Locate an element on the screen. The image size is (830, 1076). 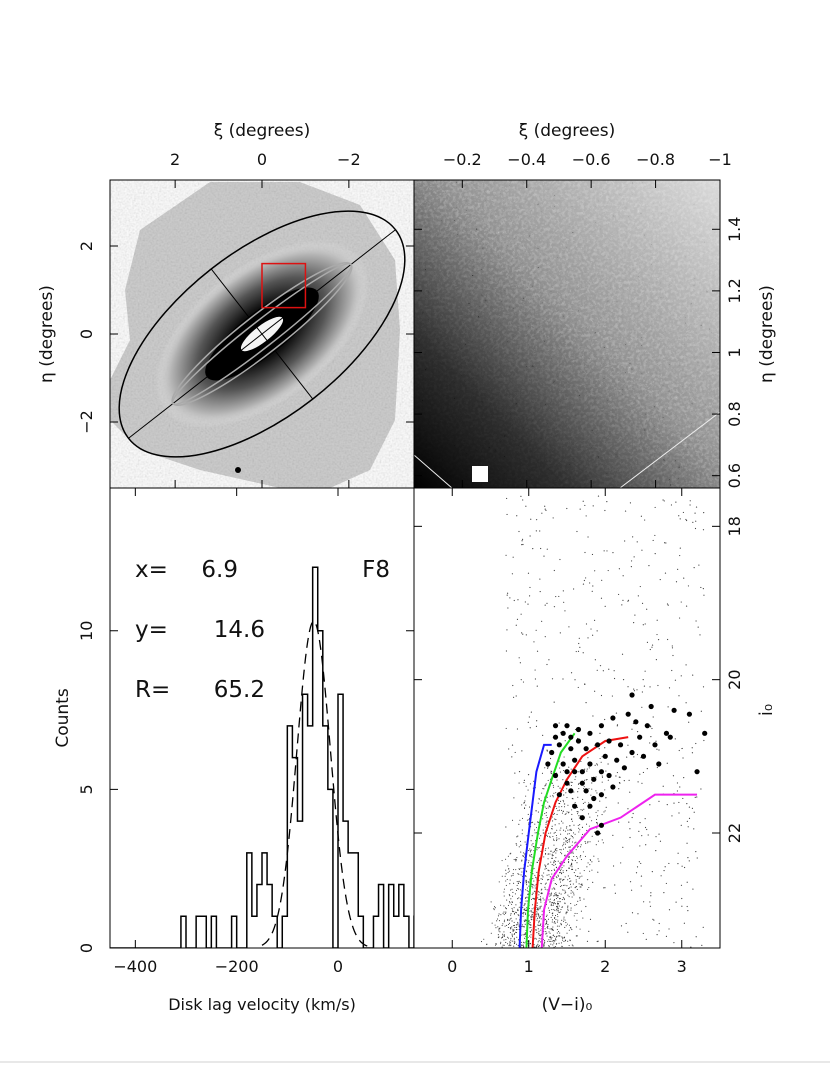
br-y-axis-title: i₀ is located at coordinates (766, 710).